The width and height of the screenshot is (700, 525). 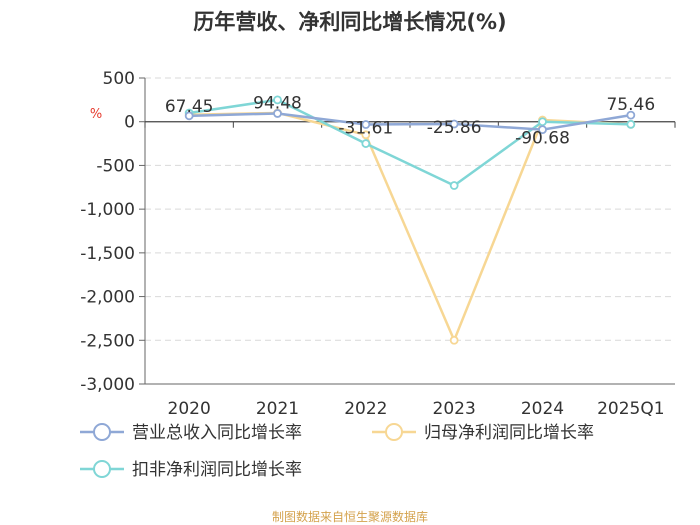 What do you see at coordinates (107, 341) in the screenshot?
I see `y-tick-label: -2,500` at bounding box center [107, 341].